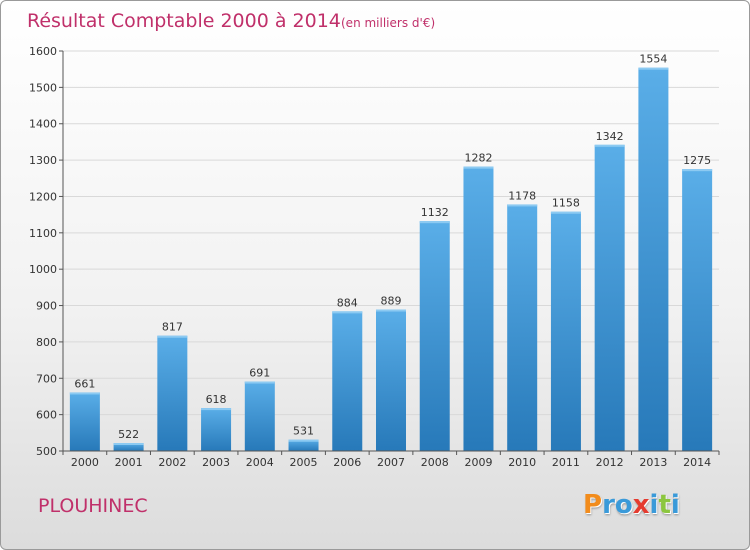  I want to click on bar-2005, so click(303, 445).